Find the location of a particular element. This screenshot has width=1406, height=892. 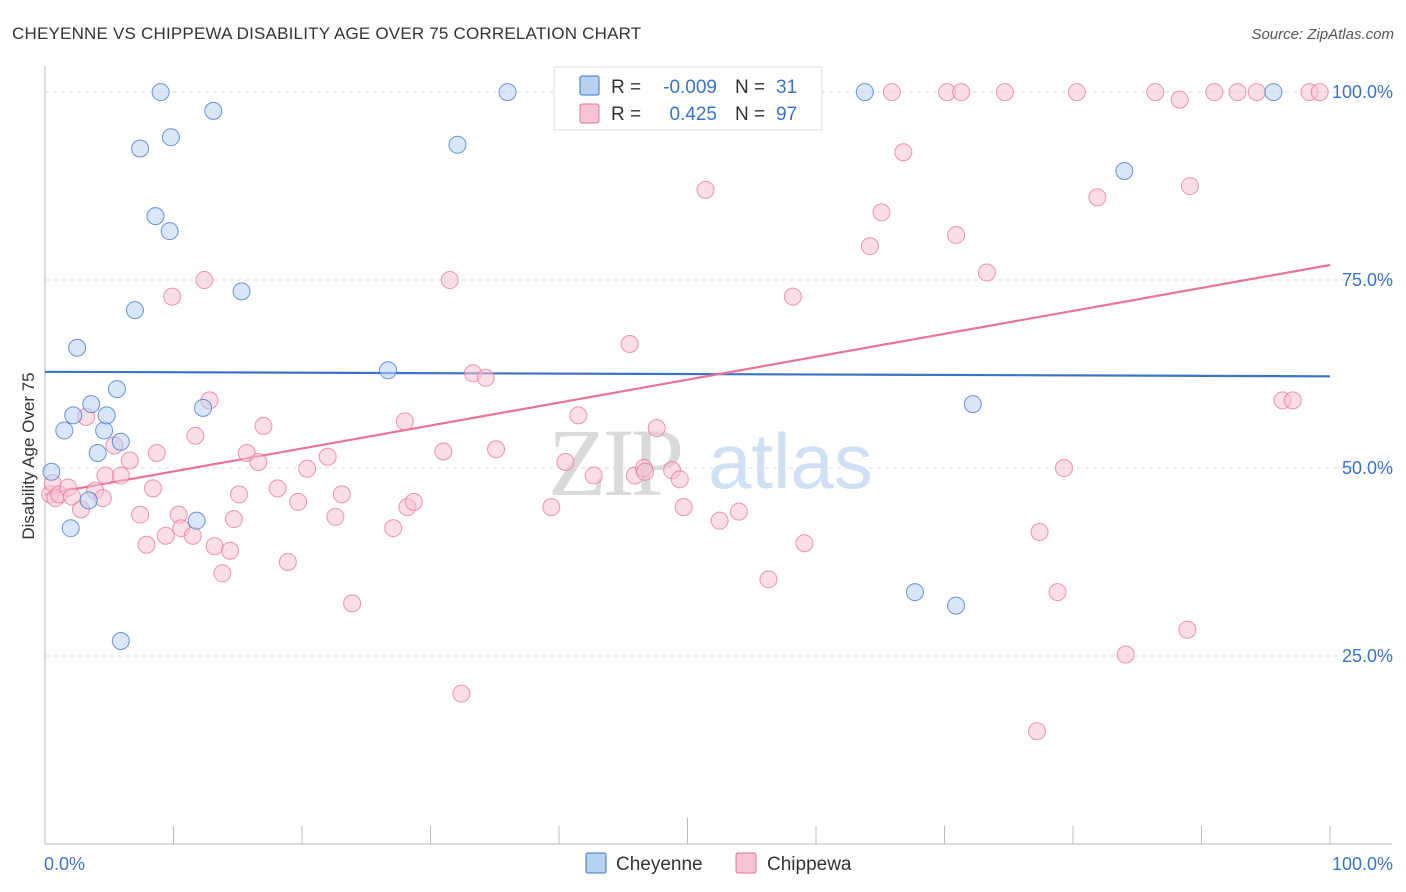

stats-n-value-cheyenne: 31 is located at coordinates (786, 87).